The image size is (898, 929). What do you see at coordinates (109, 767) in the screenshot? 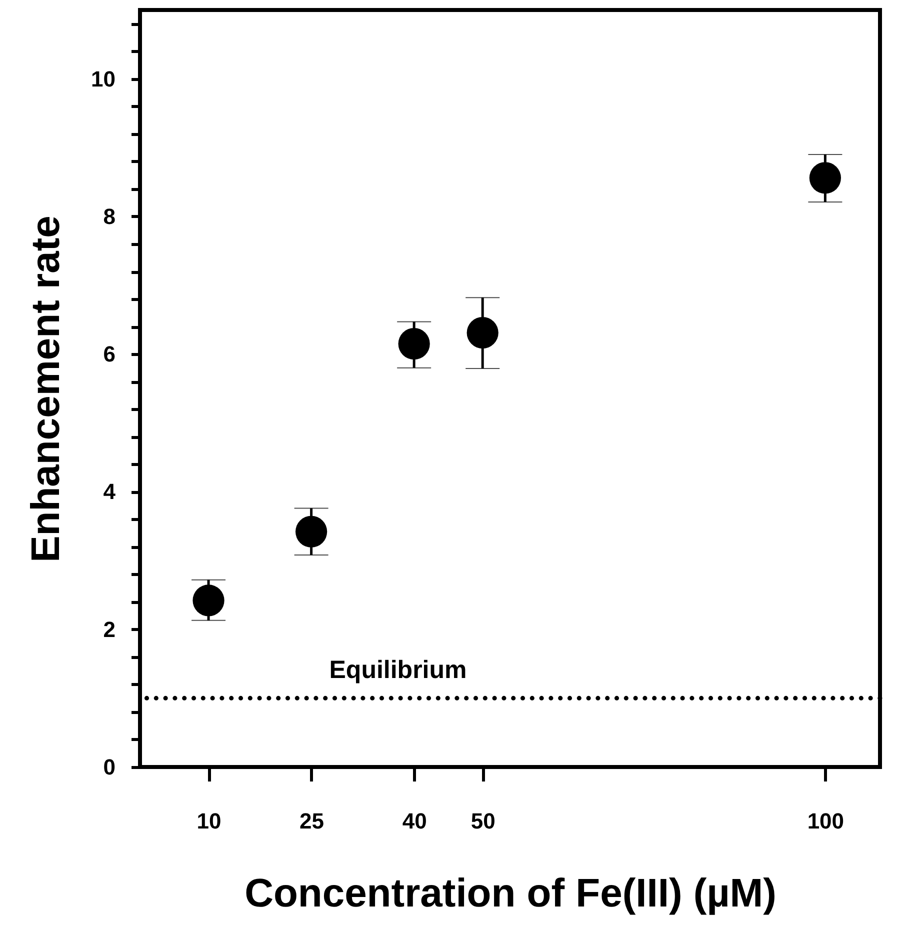
I see `y-tick-label: 0` at bounding box center [109, 767].